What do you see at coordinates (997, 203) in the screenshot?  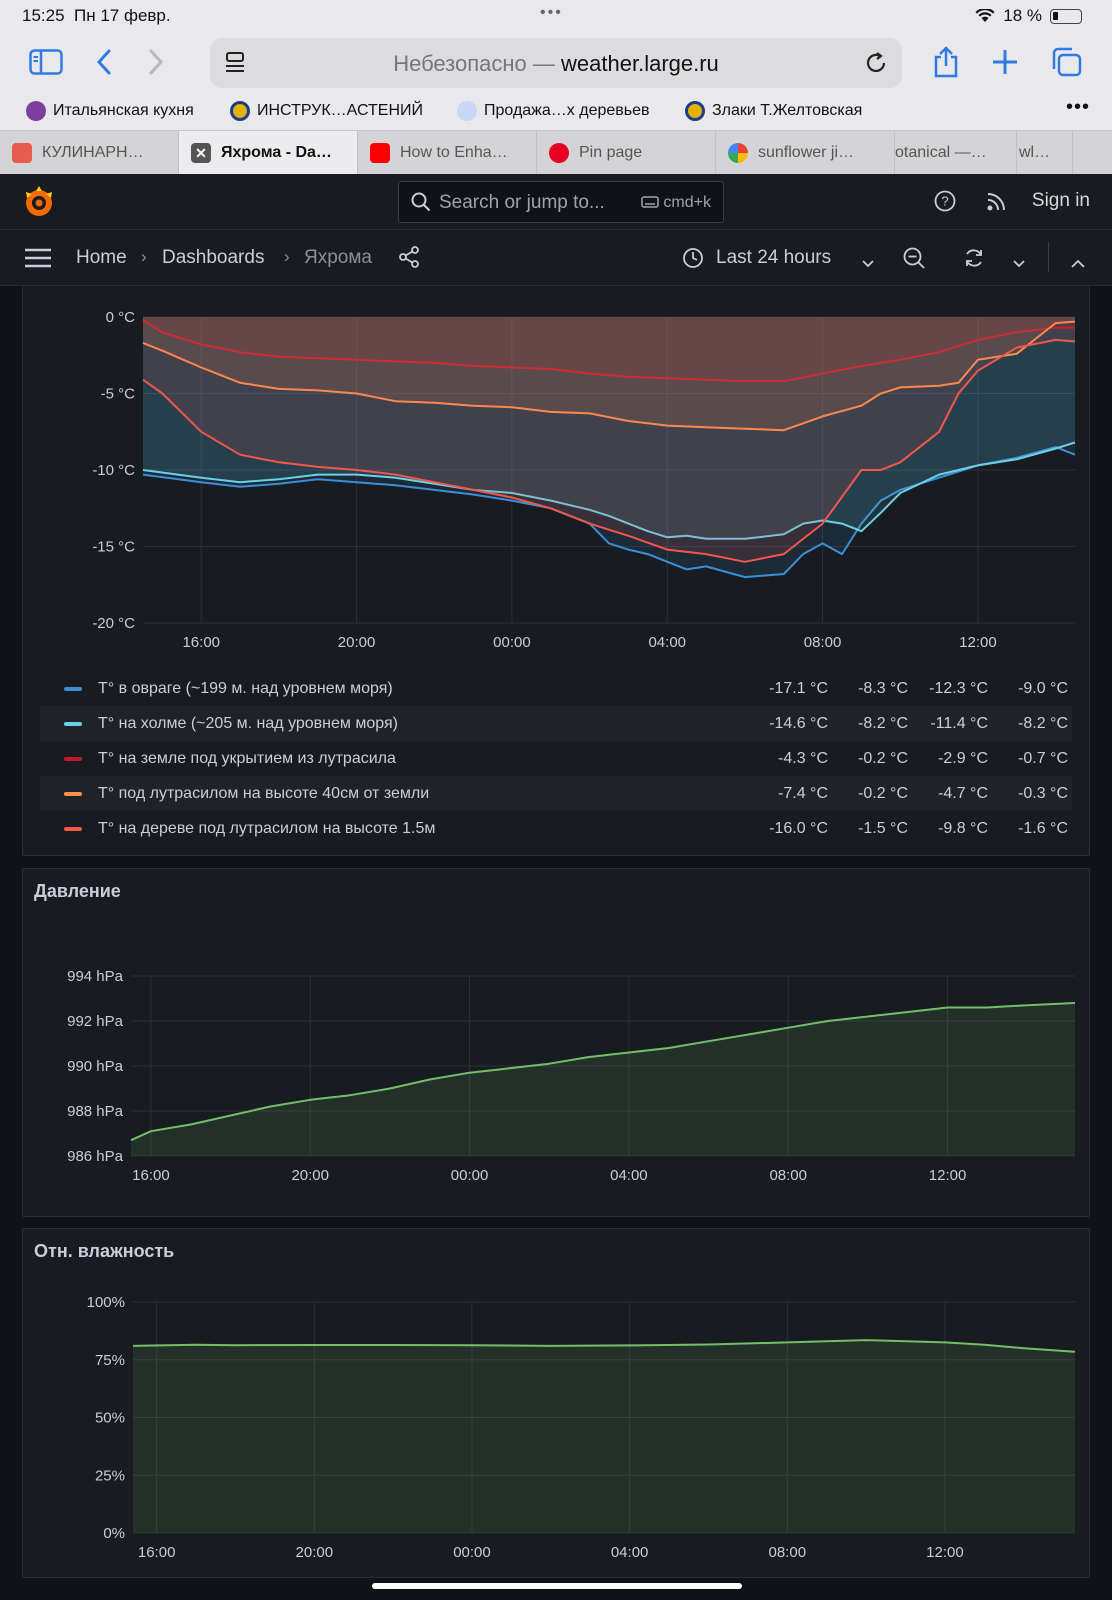 I see `rss-icon` at bounding box center [997, 203].